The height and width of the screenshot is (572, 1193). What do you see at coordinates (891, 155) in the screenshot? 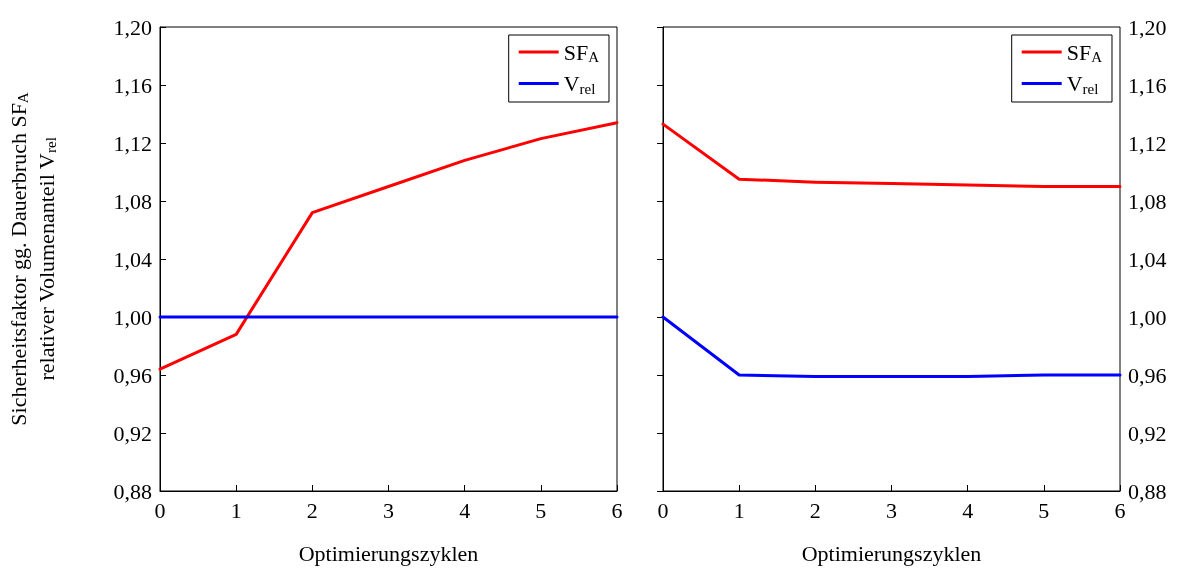
I see `line-series` at bounding box center [891, 155].